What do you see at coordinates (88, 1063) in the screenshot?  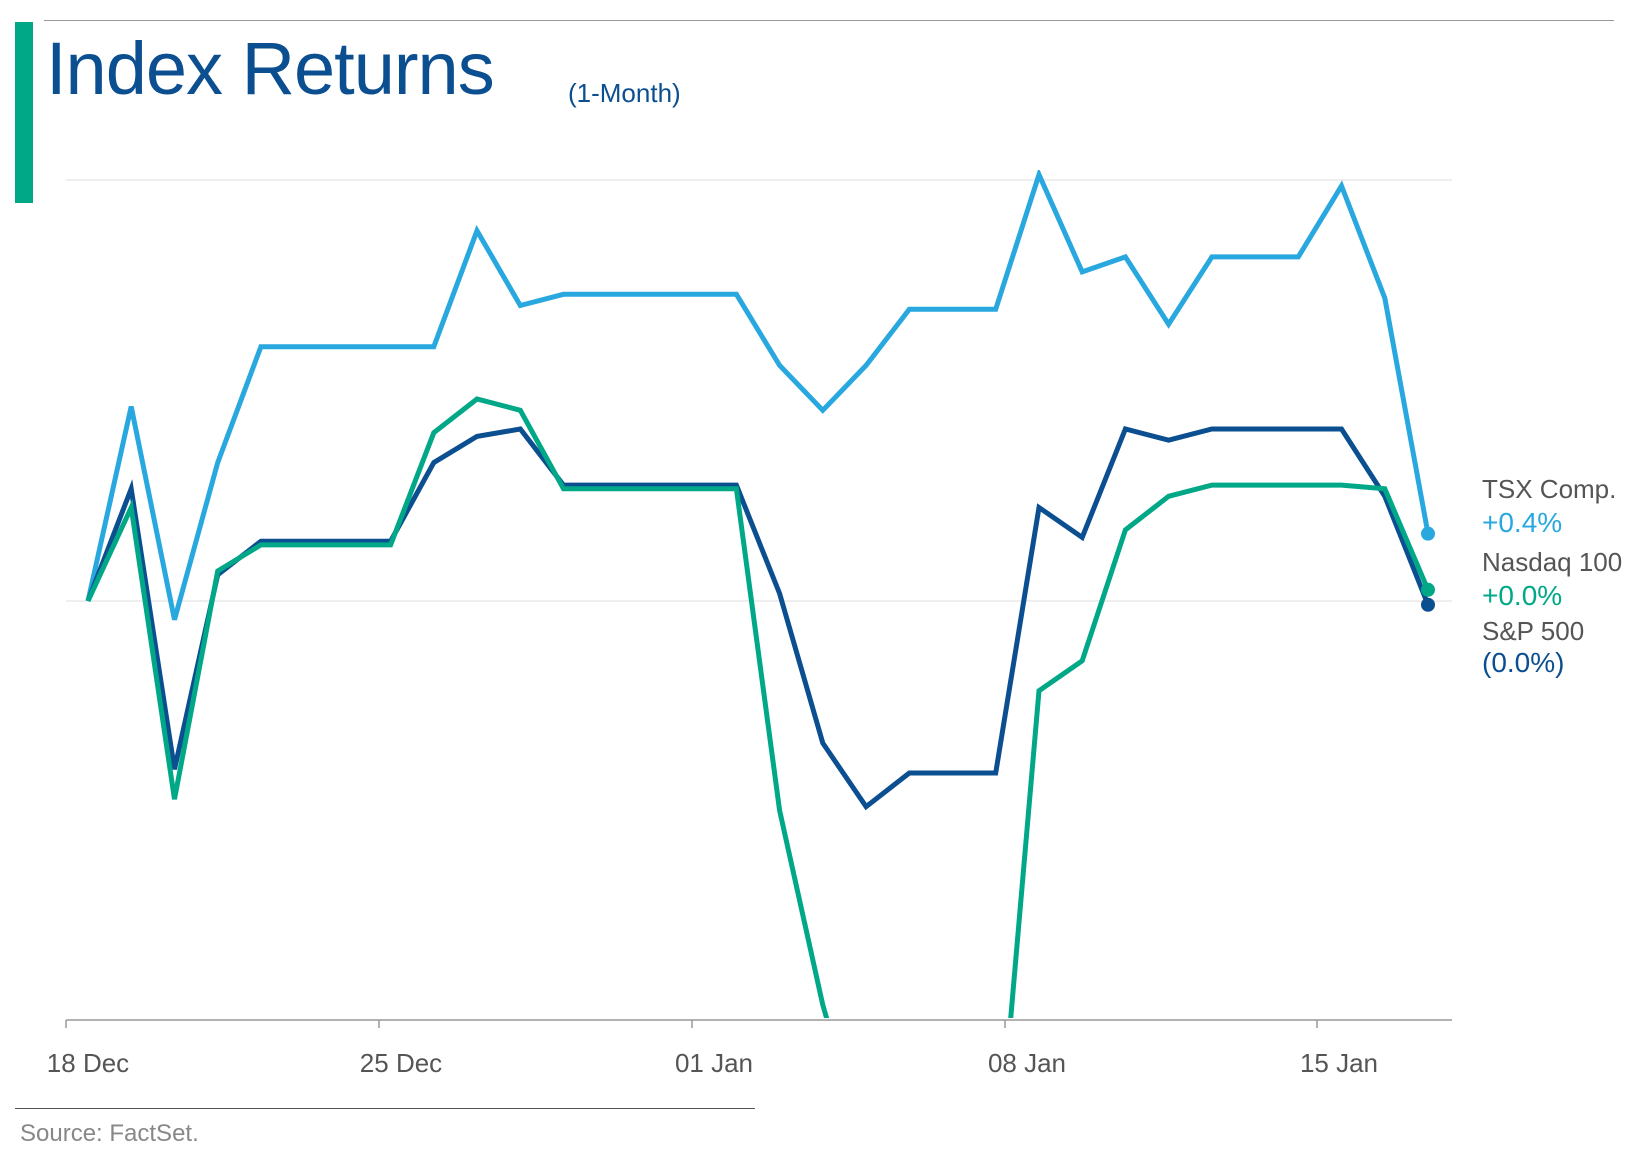 I see `x-tick-label: 18 Dec` at bounding box center [88, 1063].